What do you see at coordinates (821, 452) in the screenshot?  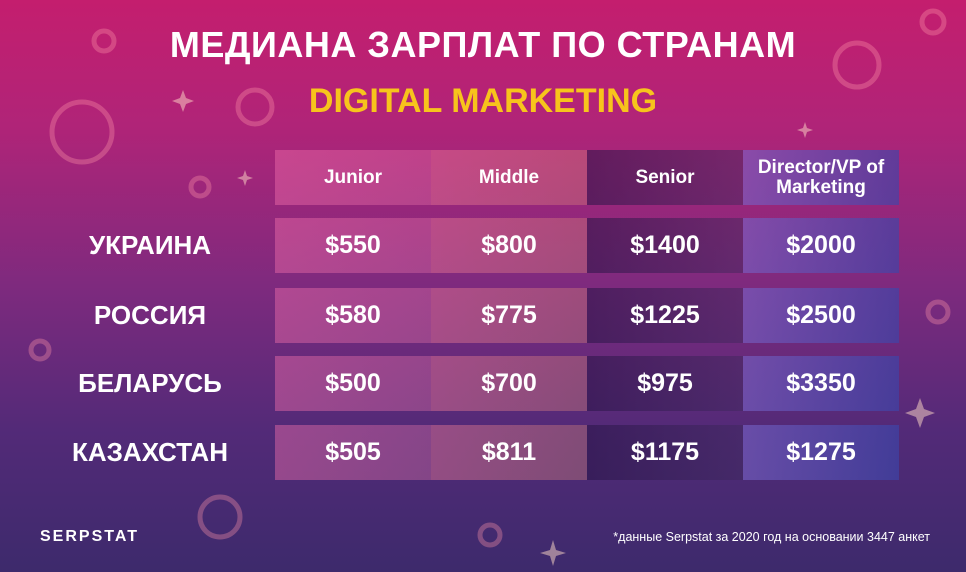 I see `salary-cell: $1275` at bounding box center [821, 452].